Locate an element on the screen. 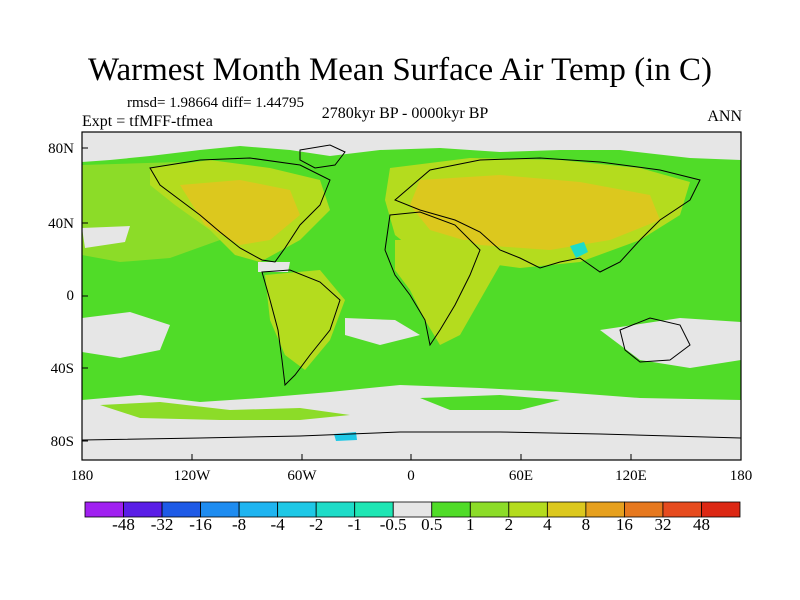  coast-australia is located at coordinates (655, 340).